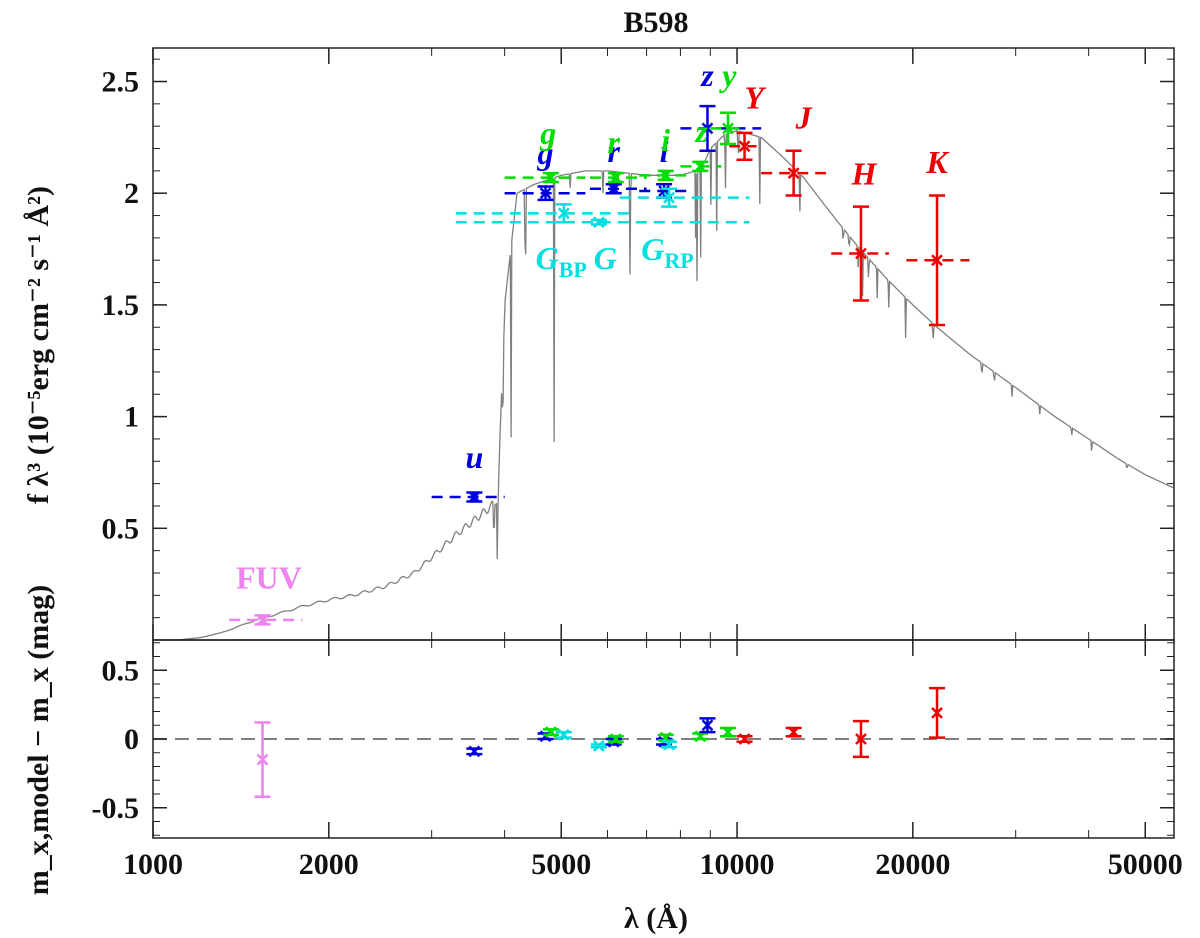 This screenshot has height=938, width=1200. Describe the element at coordinates (131, 193) in the screenshot. I see `y-tick-label: 2` at that location.